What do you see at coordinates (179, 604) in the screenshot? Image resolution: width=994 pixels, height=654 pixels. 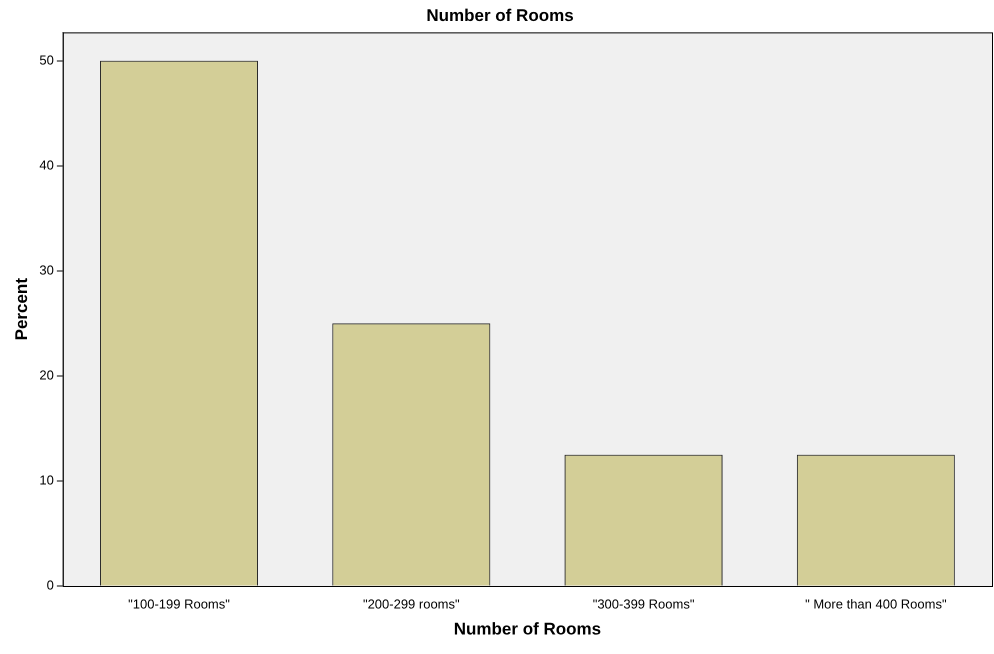 I see `x-tick-label: "100-199 Rooms"` at bounding box center [179, 604].